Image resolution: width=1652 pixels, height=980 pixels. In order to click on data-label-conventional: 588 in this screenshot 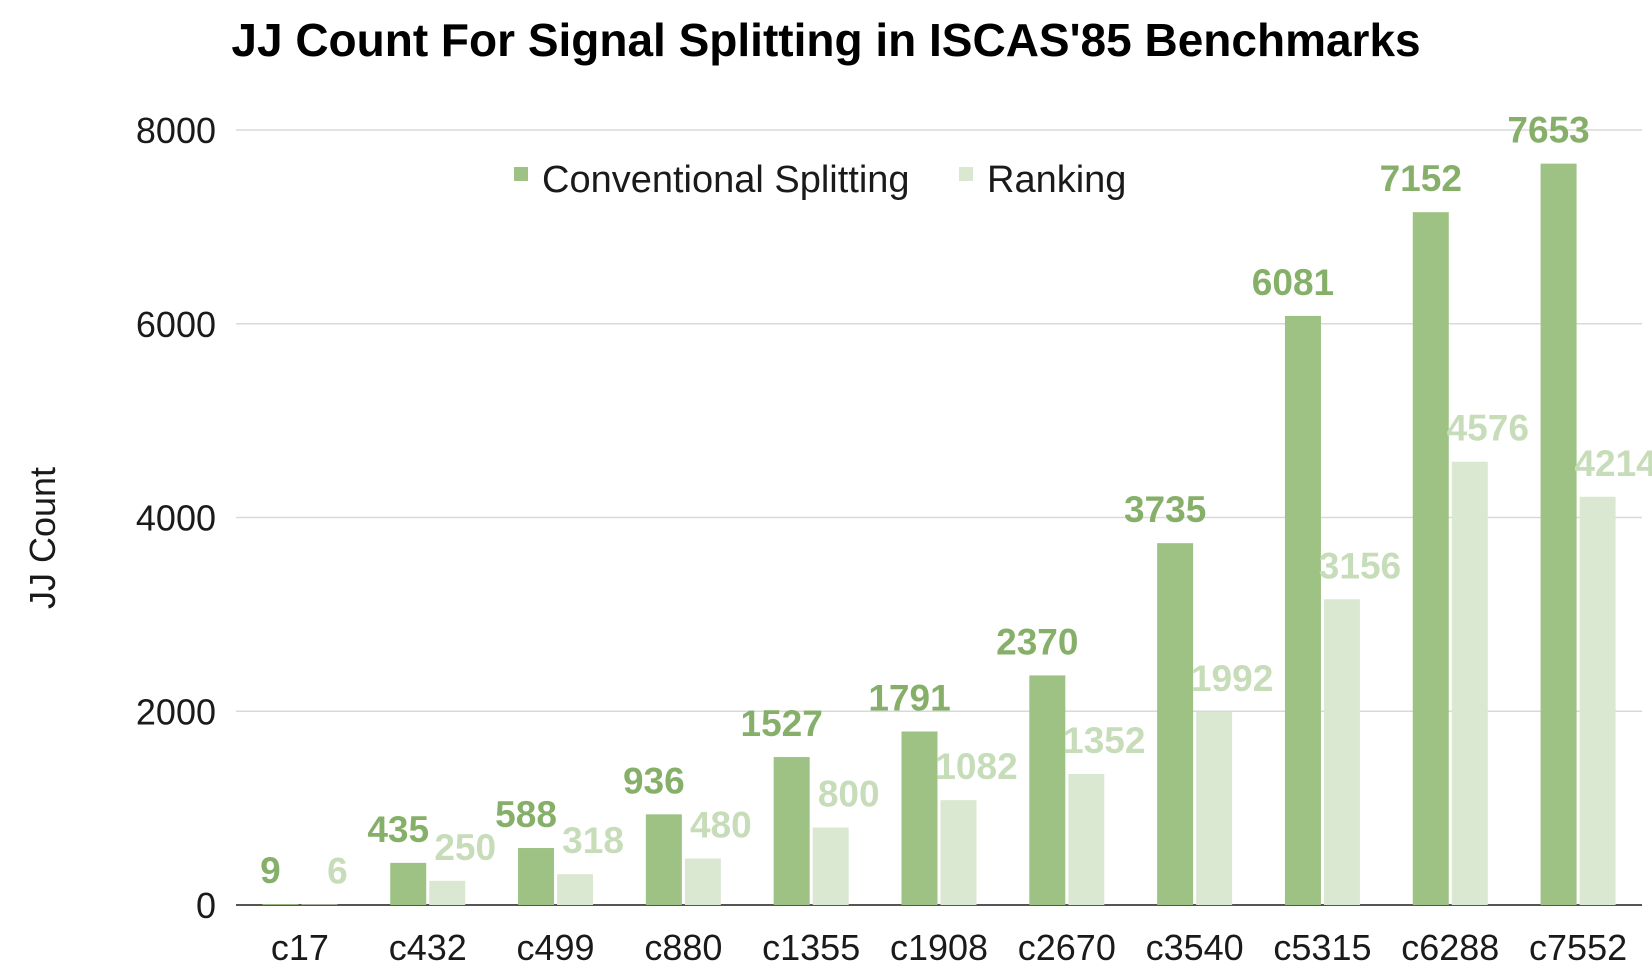, I will do `click(526, 814)`.